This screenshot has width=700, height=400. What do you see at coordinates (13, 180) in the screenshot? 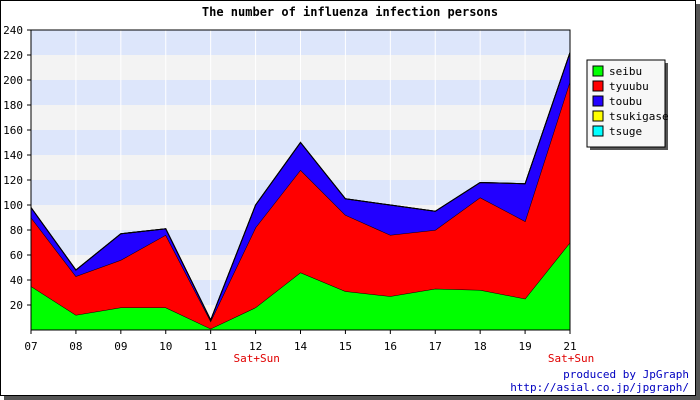
I see `y-tick-label: 120` at bounding box center [13, 180].